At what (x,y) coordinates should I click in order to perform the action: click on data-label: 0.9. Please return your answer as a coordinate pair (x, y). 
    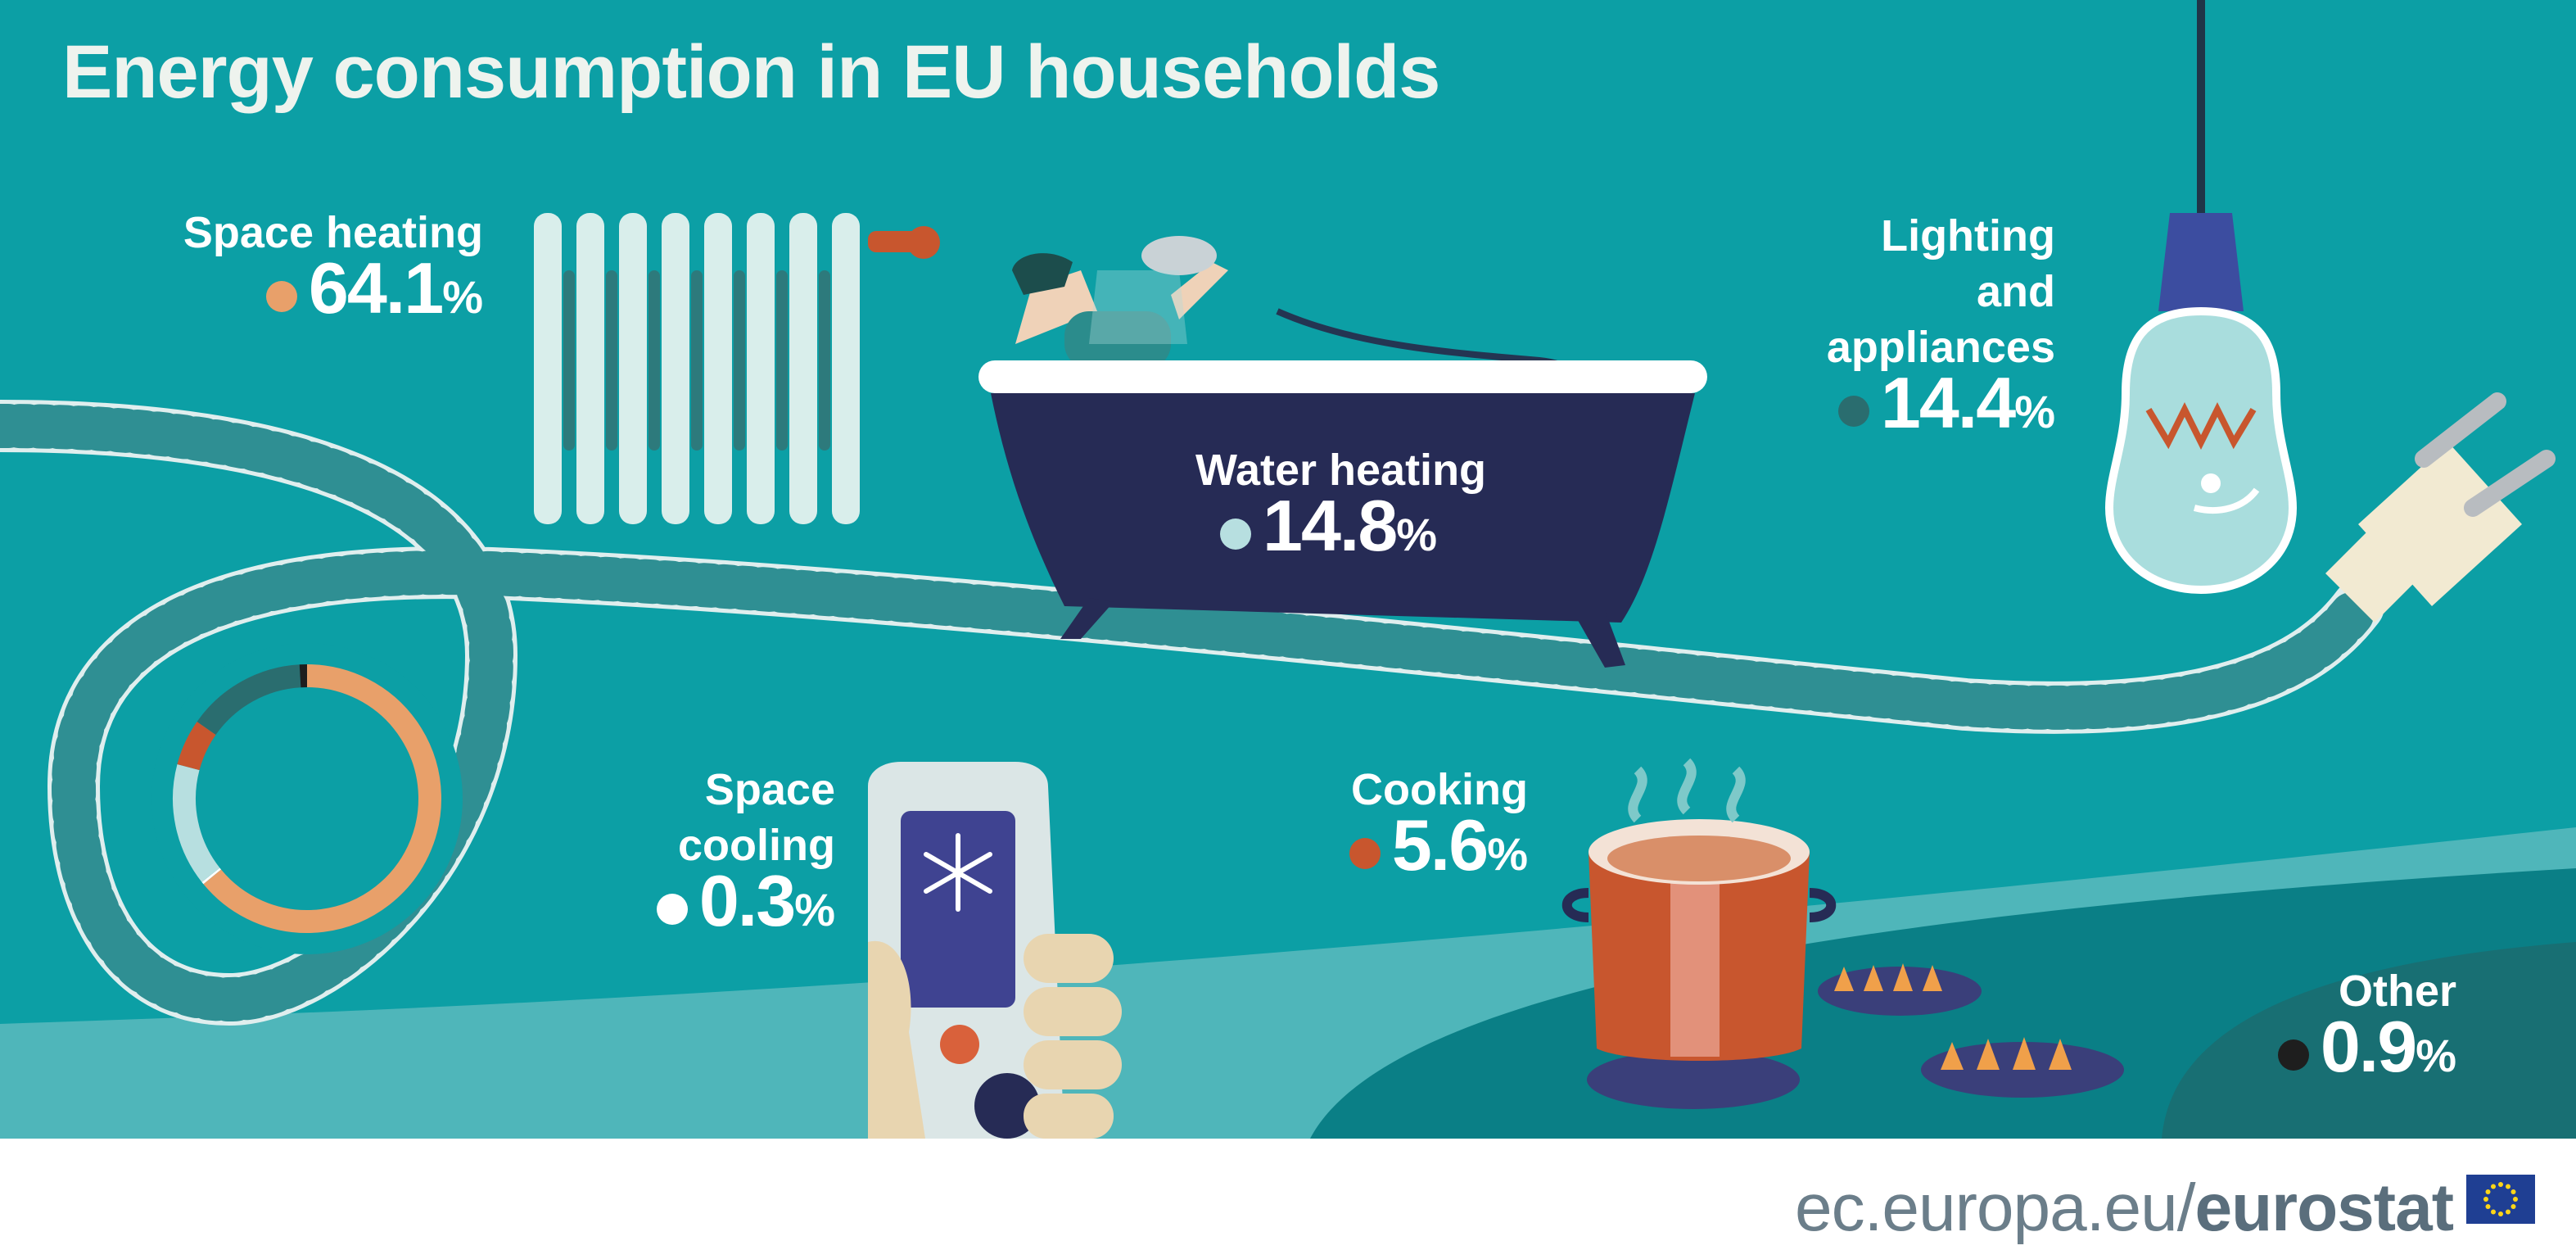
    Looking at the image, I should click on (2368, 1047).